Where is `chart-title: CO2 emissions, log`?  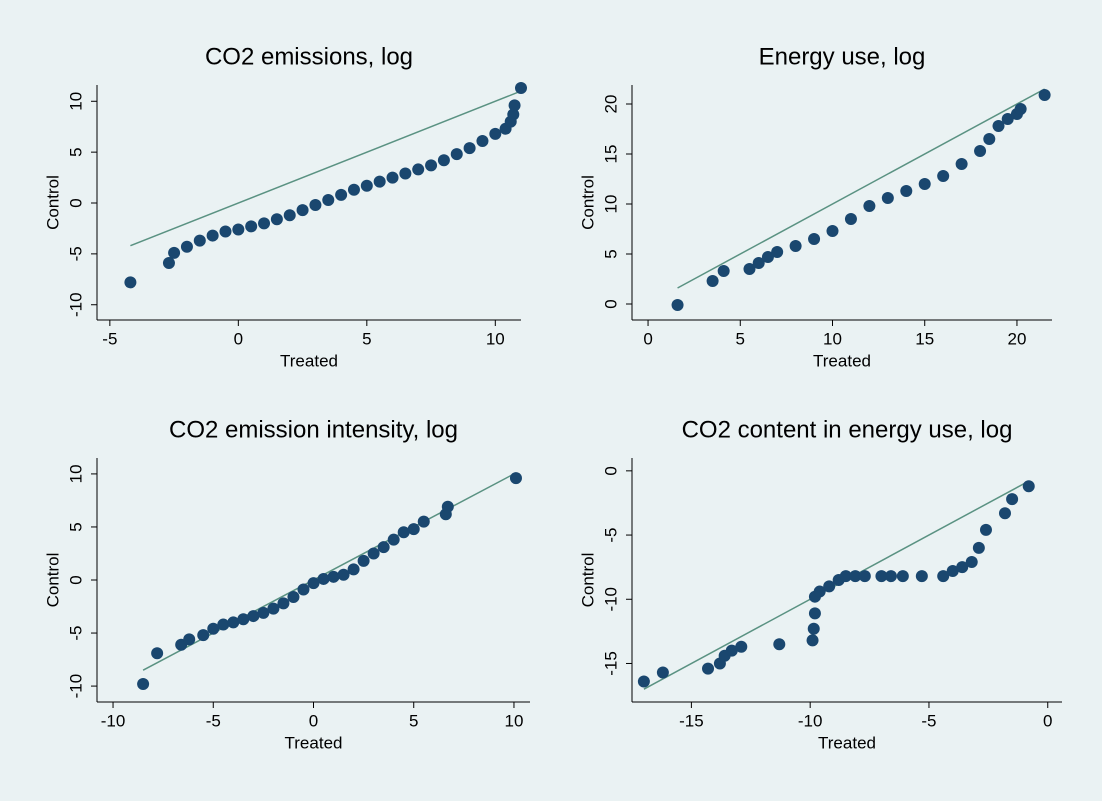 chart-title: CO2 emissions, log is located at coordinates (309, 56).